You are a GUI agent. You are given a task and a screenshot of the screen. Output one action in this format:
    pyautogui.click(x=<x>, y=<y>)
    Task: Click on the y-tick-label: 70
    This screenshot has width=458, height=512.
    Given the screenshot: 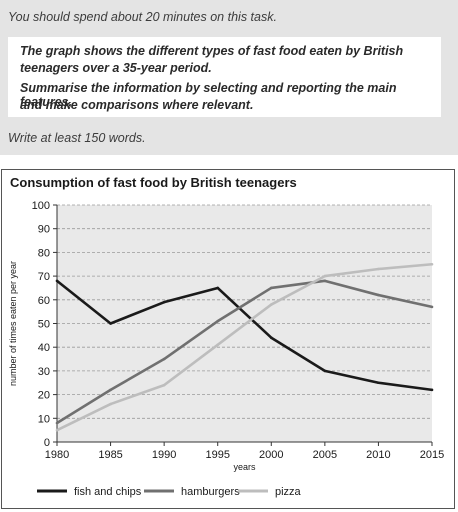 What is the action you would take?
    pyautogui.click(x=44, y=277)
    